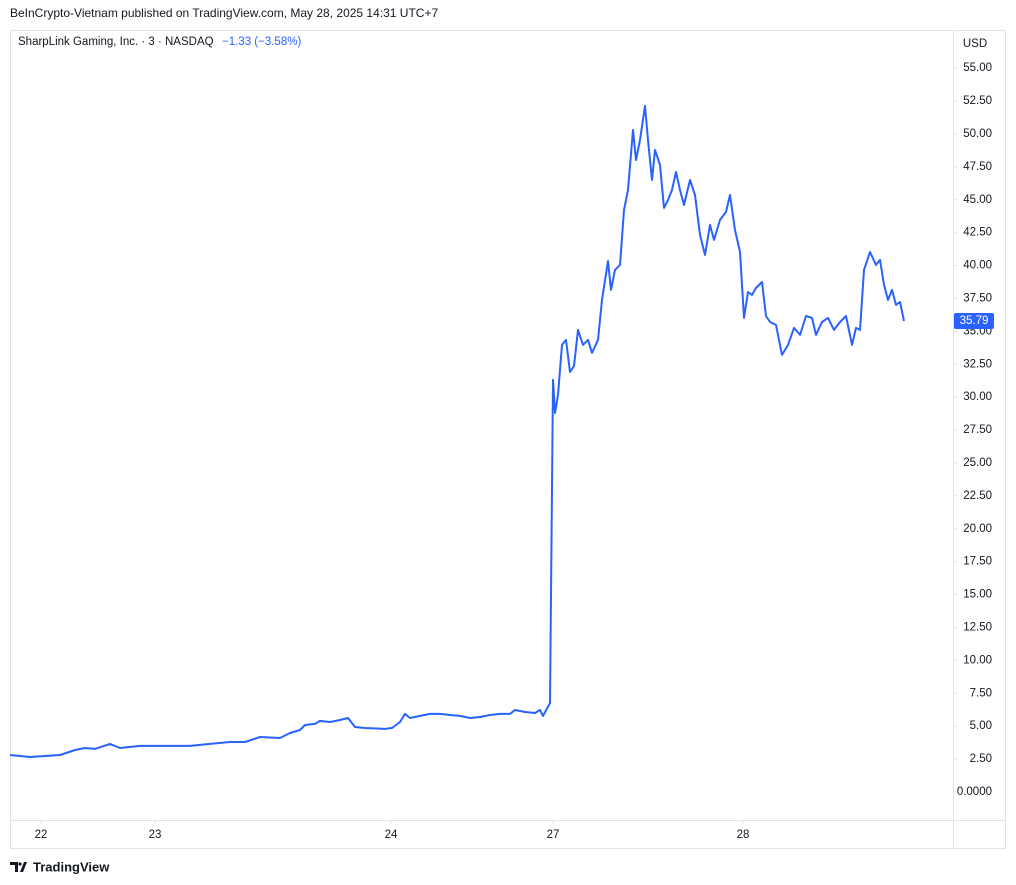 Image resolution: width=1016 pixels, height=885 pixels. I want to click on currency-label: USD, so click(975, 44).